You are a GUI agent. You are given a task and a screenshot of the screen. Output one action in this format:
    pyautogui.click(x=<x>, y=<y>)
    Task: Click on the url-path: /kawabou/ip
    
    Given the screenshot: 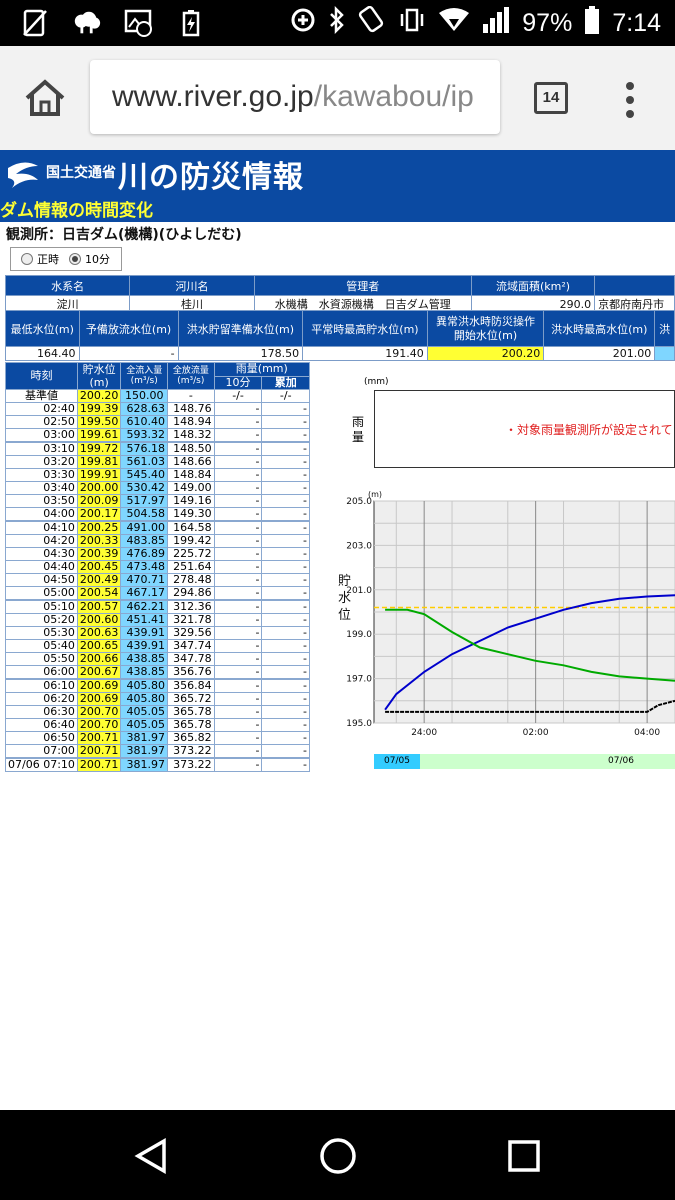 What is the action you would take?
    pyautogui.click(x=393, y=96)
    